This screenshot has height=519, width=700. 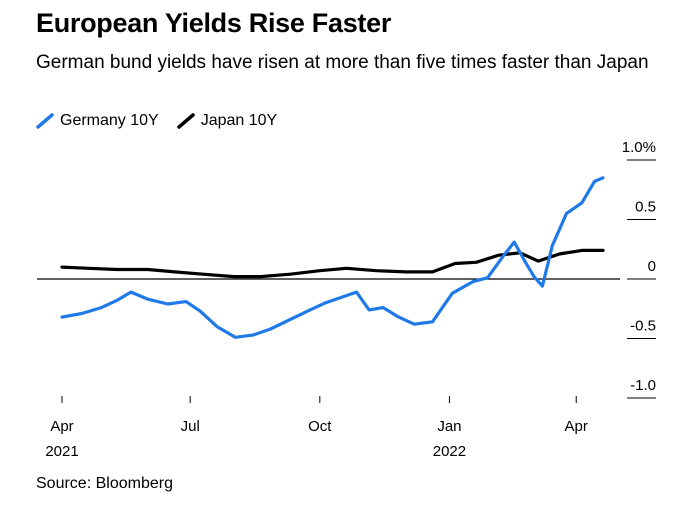 I want to click on x-tick-year-label: 2022, so click(x=449, y=451).